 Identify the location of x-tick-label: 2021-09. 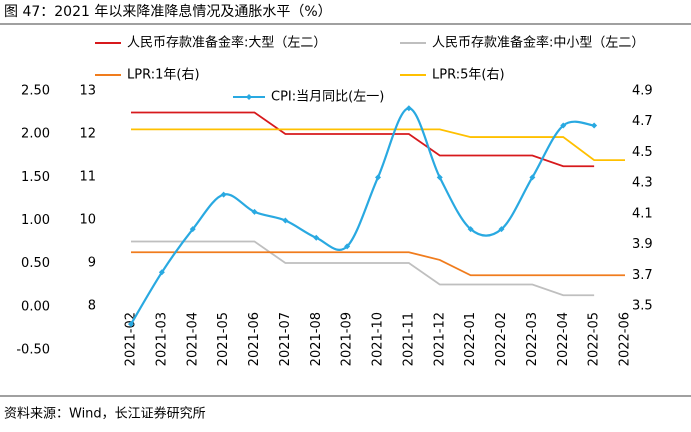
(347, 339).